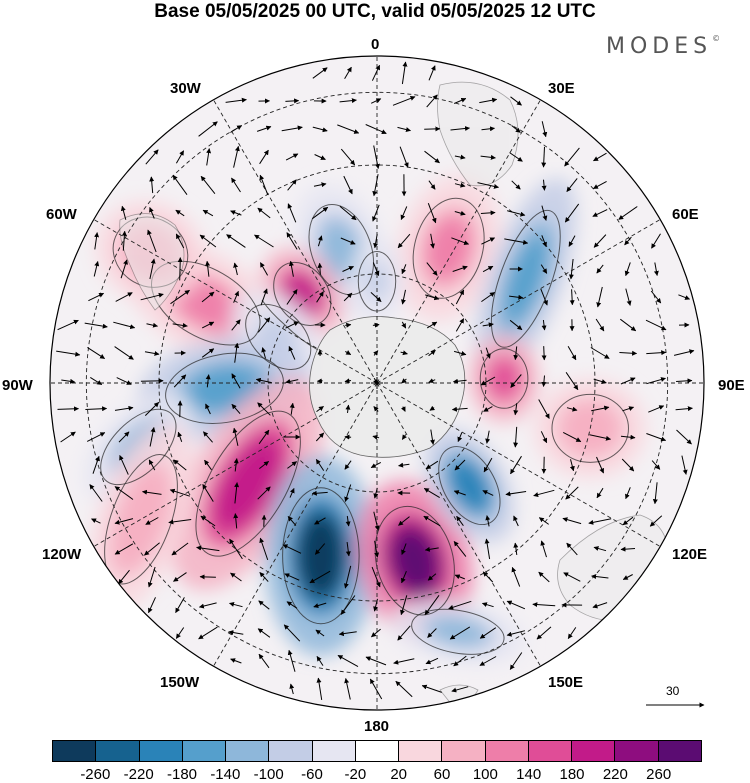  I want to click on anomaly-contour, so click(248, 483).